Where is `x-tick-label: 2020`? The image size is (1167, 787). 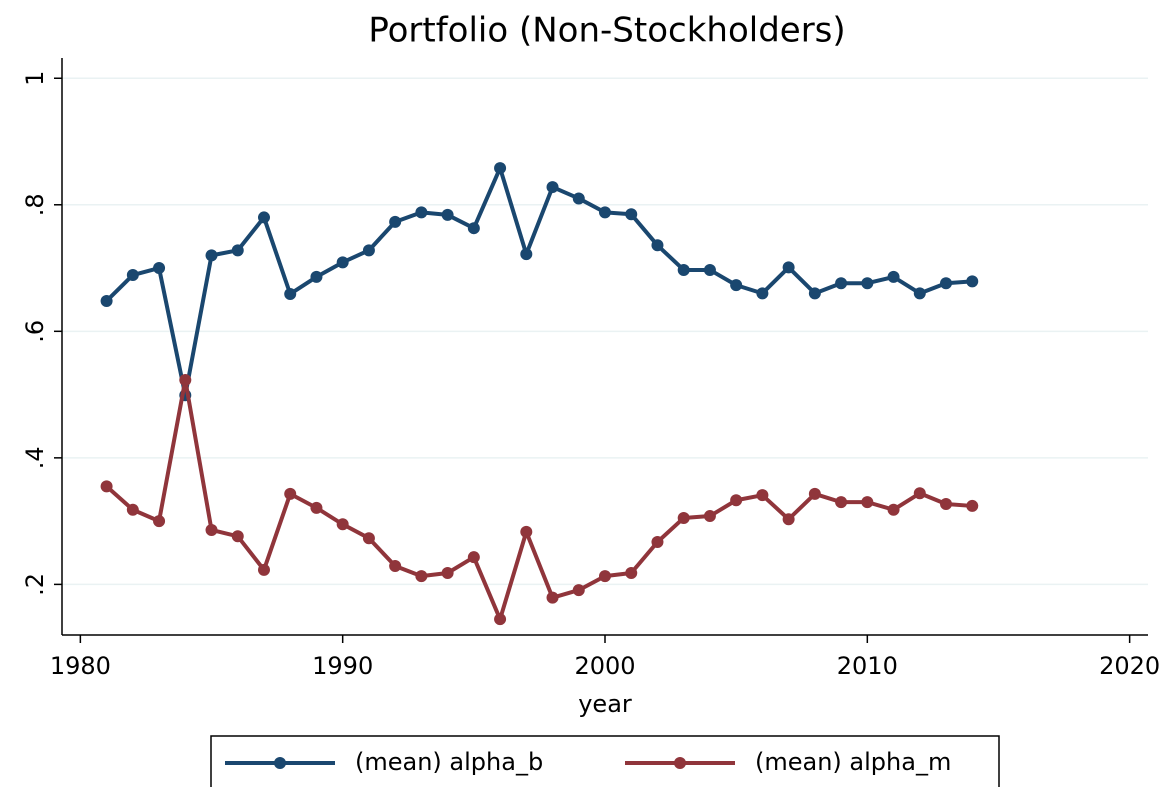
x-tick-label: 2020 is located at coordinates (1129, 666).